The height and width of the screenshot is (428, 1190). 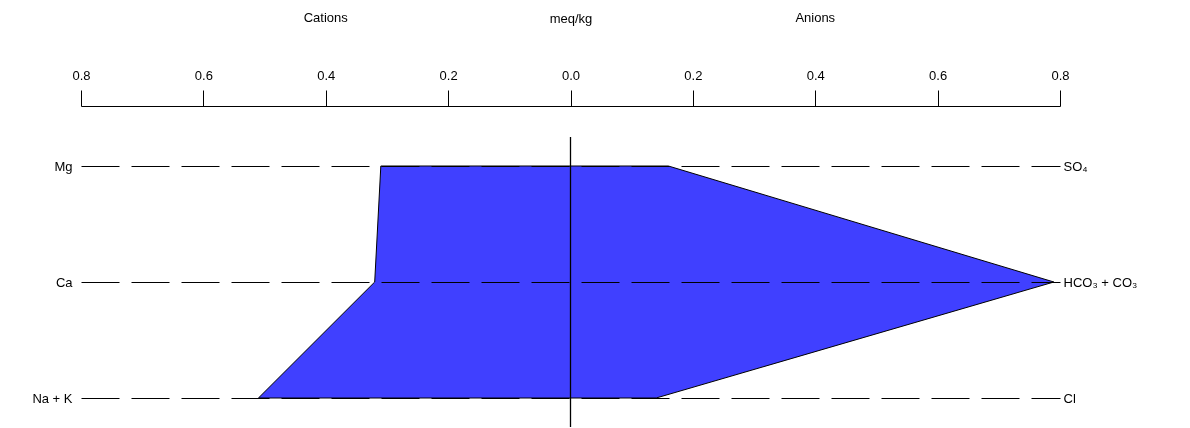 What do you see at coordinates (63, 166) in the screenshot?
I see `y-tick-label: Mg` at bounding box center [63, 166].